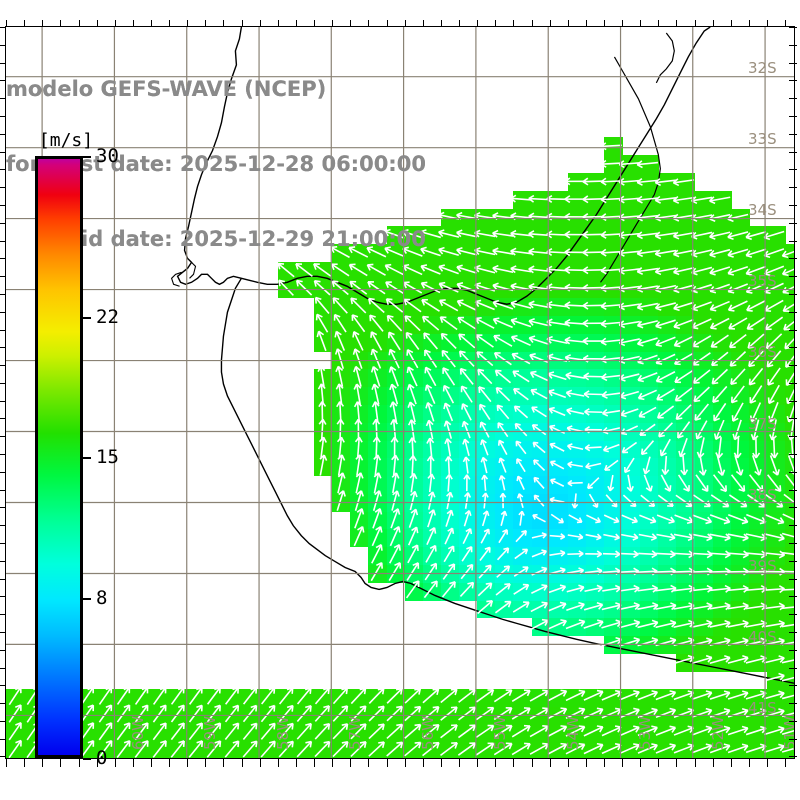 The height and width of the screenshot is (800, 800). What do you see at coordinates (107, 316) in the screenshot?
I see `colorbar-label: 22` at bounding box center [107, 316].